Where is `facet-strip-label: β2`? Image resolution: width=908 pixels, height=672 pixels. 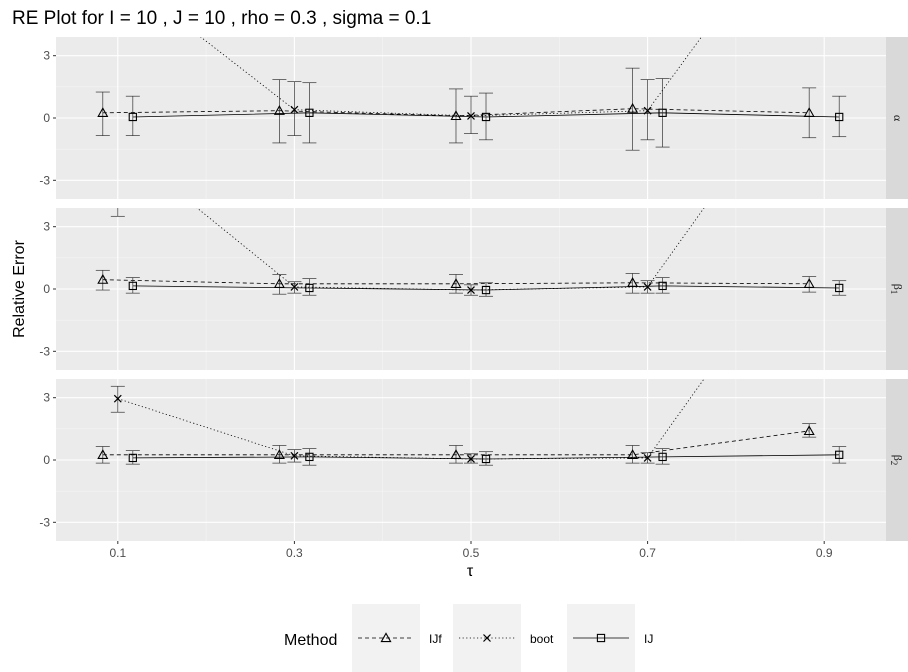
facet-strip-label: β2 is located at coordinates (897, 460).